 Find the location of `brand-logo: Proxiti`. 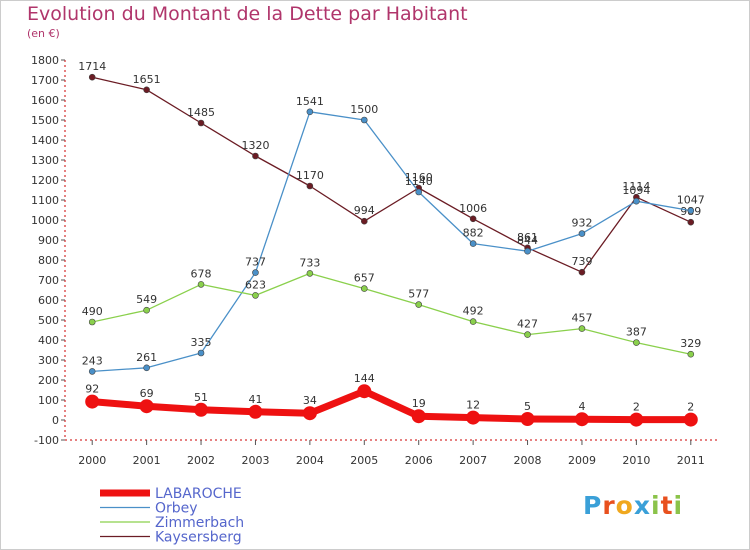

brand-logo: Proxiti is located at coordinates (633, 505).